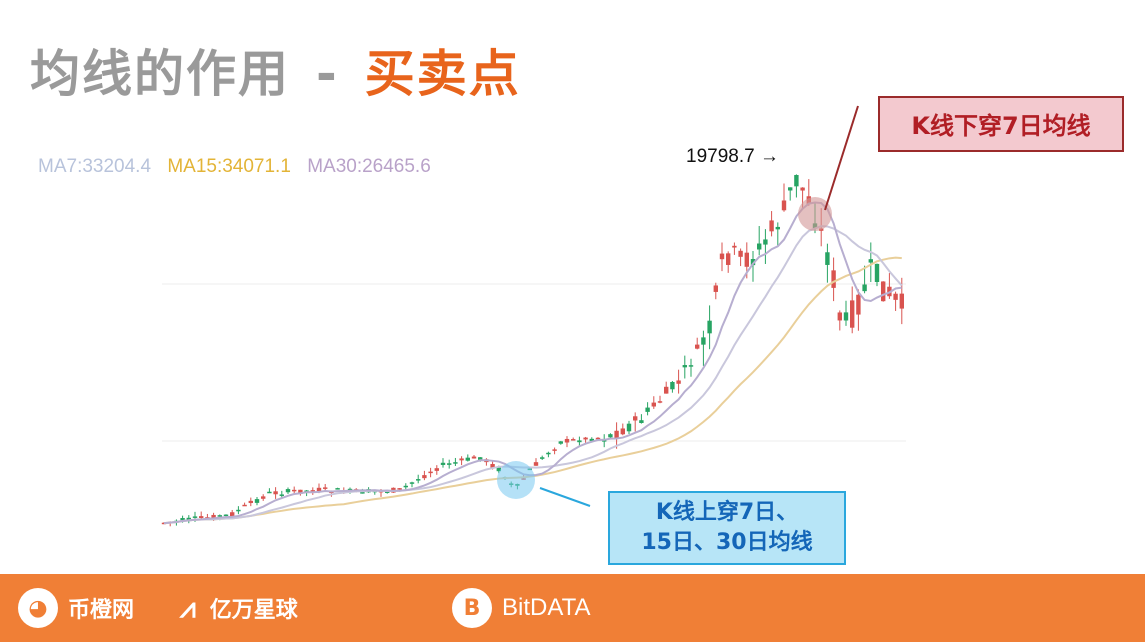 The width and height of the screenshot is (1145, 642). Describe the element at coordinates (442, 74) in the screenshot. I see `title-part2: 买卖点` at that location.